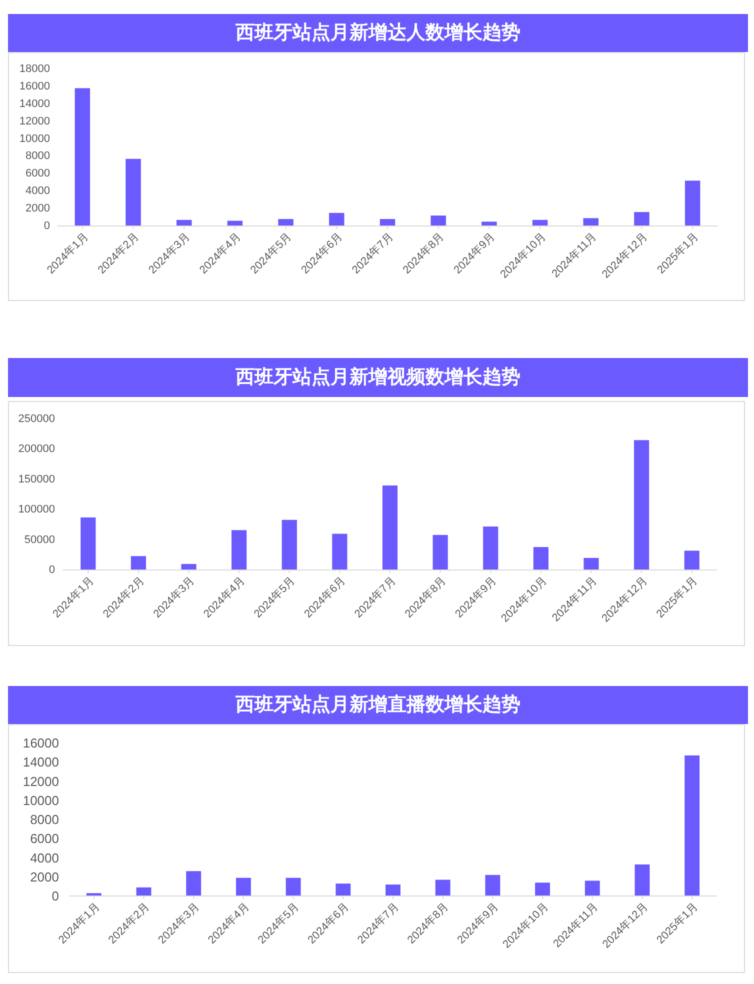  I want to click on chart-title: 西班牙站点月新增视频数增长趋势, so click(377, 377).